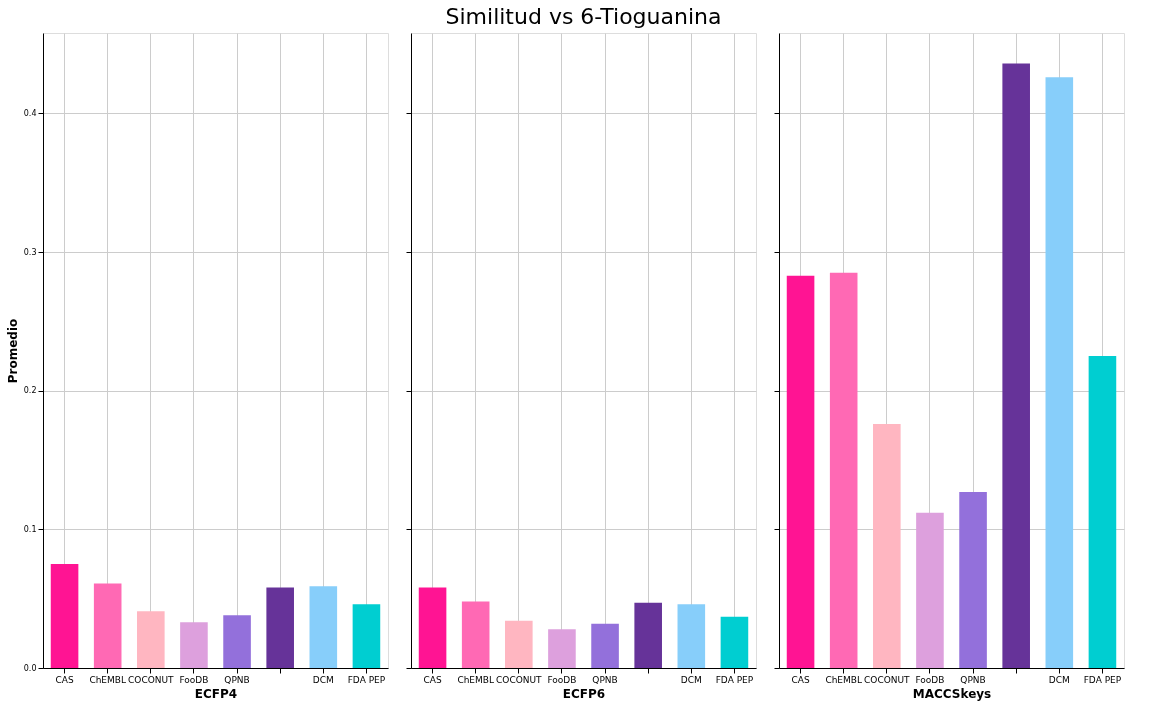 The image size is (1174, 722). Describe the element at coordinates (30, 391) in the screenshot. I see `y-tick-label: 0.2` at that location.